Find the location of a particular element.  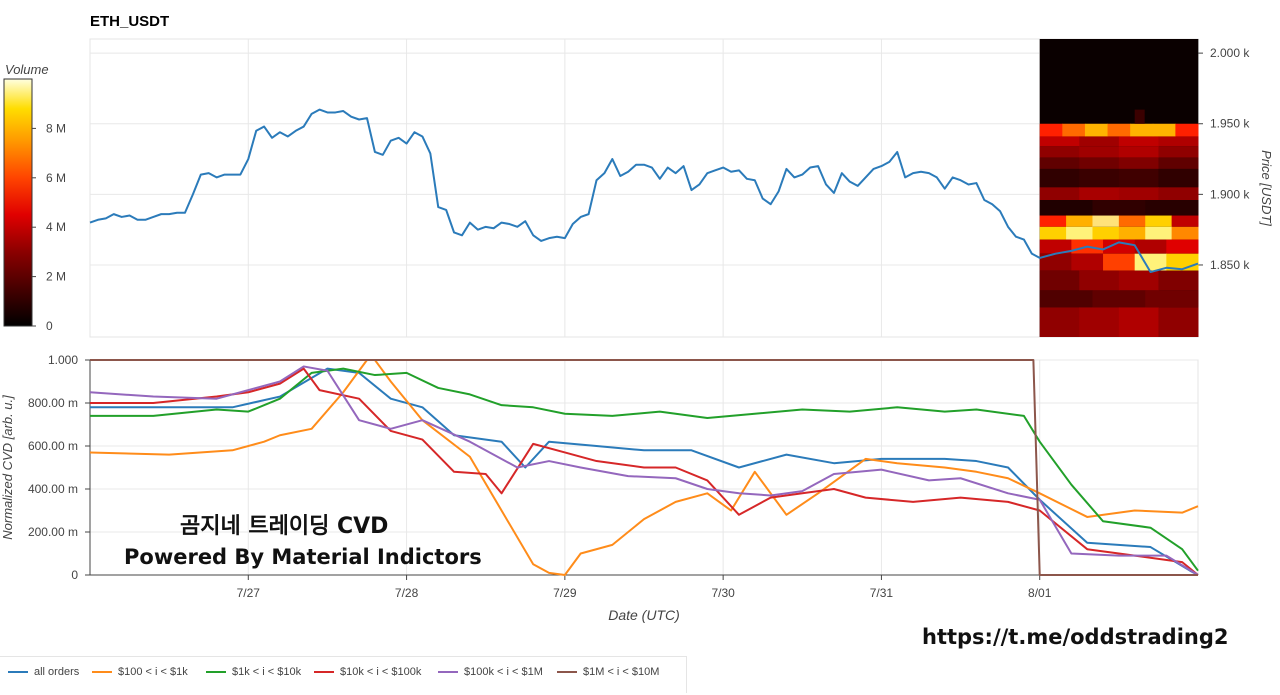

legend-label: $100 < i < $1k is located at coordinates (153, 672).